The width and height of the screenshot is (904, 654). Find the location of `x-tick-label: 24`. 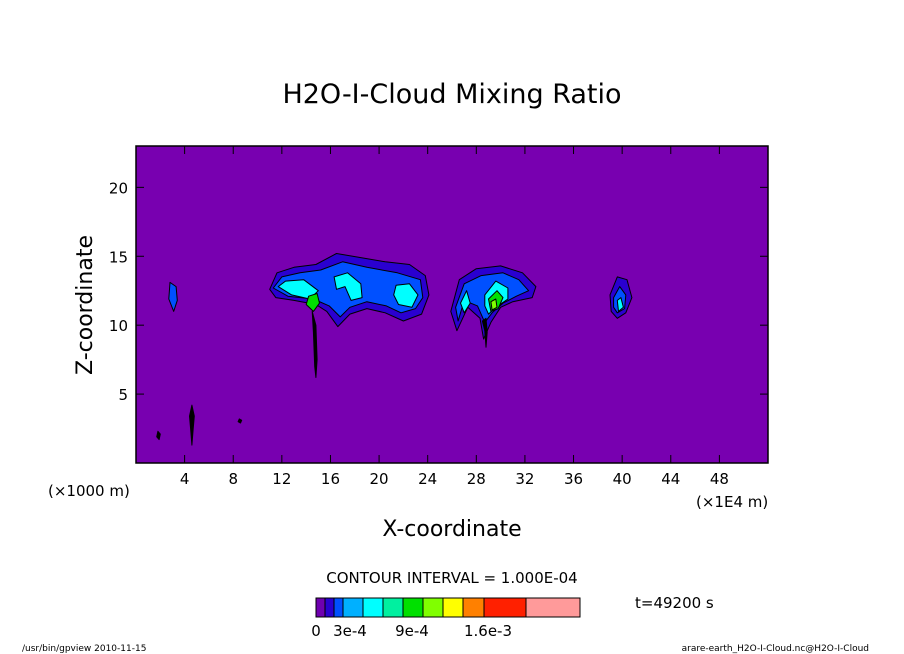

x-tick-label: 24 is located at coordinates (427, 479).